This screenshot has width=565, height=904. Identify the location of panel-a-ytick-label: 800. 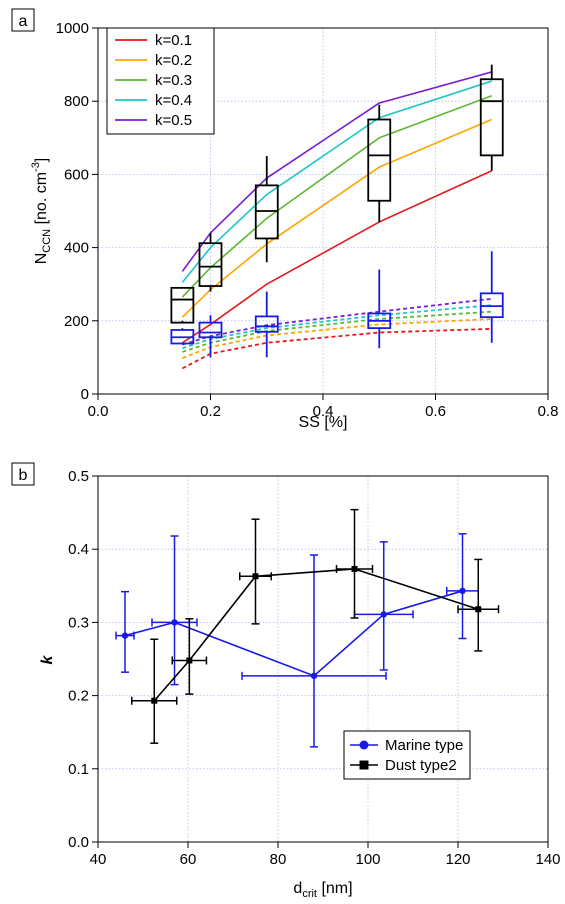
(76, 101).